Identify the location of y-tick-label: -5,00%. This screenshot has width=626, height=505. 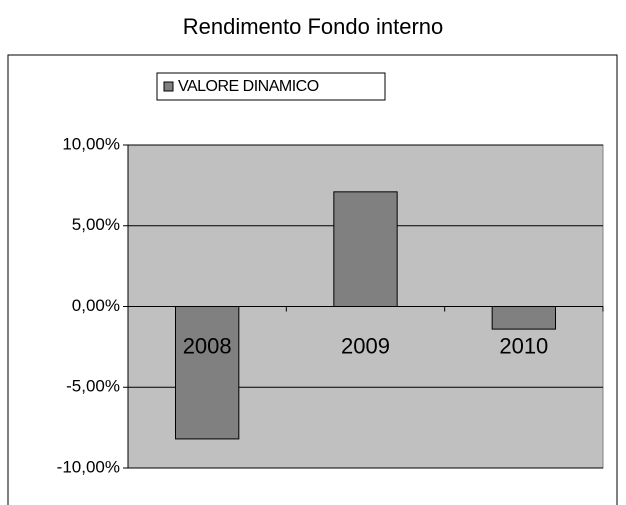
(93, 386).